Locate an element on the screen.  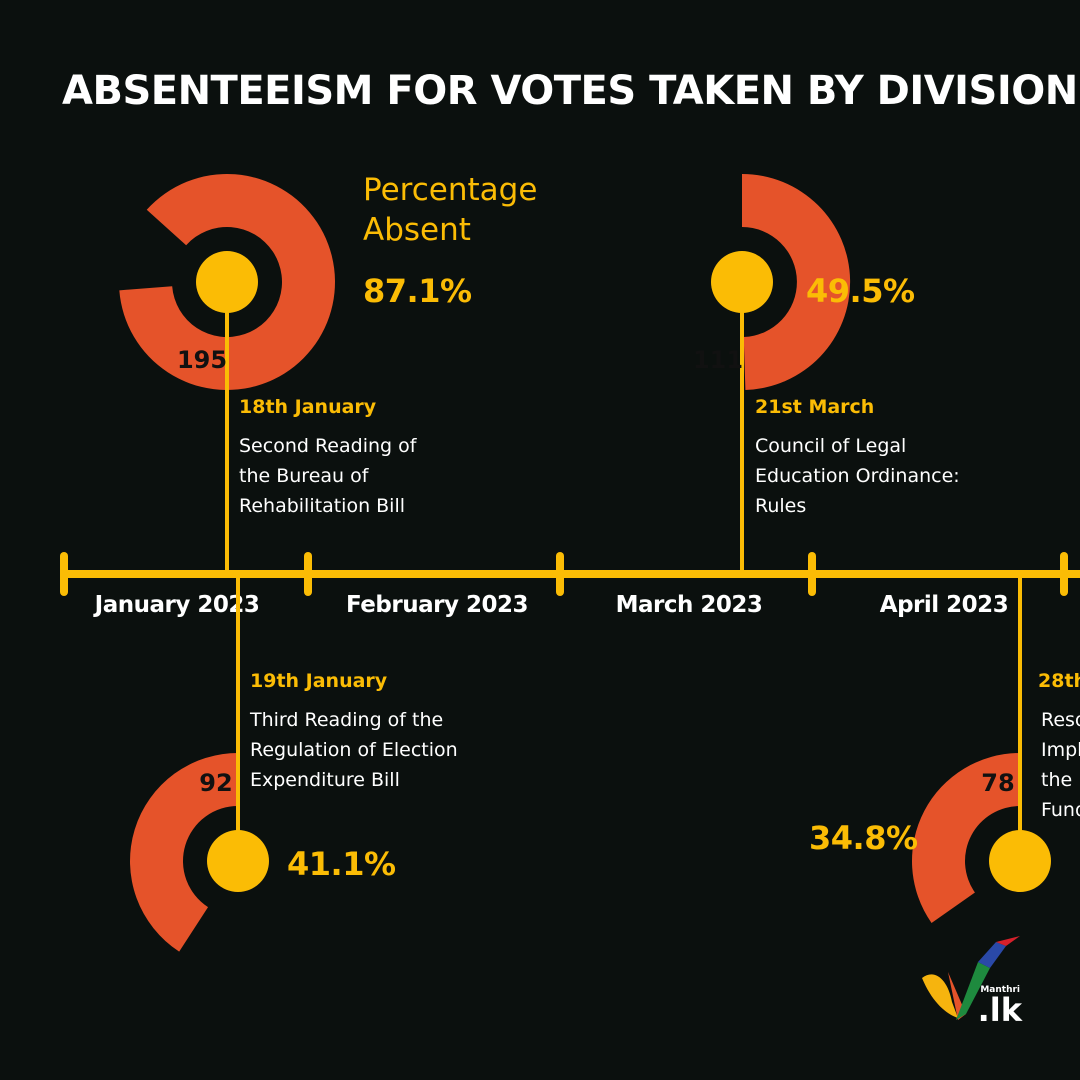
event-date: 19th January is located at coordinates (319, 681).